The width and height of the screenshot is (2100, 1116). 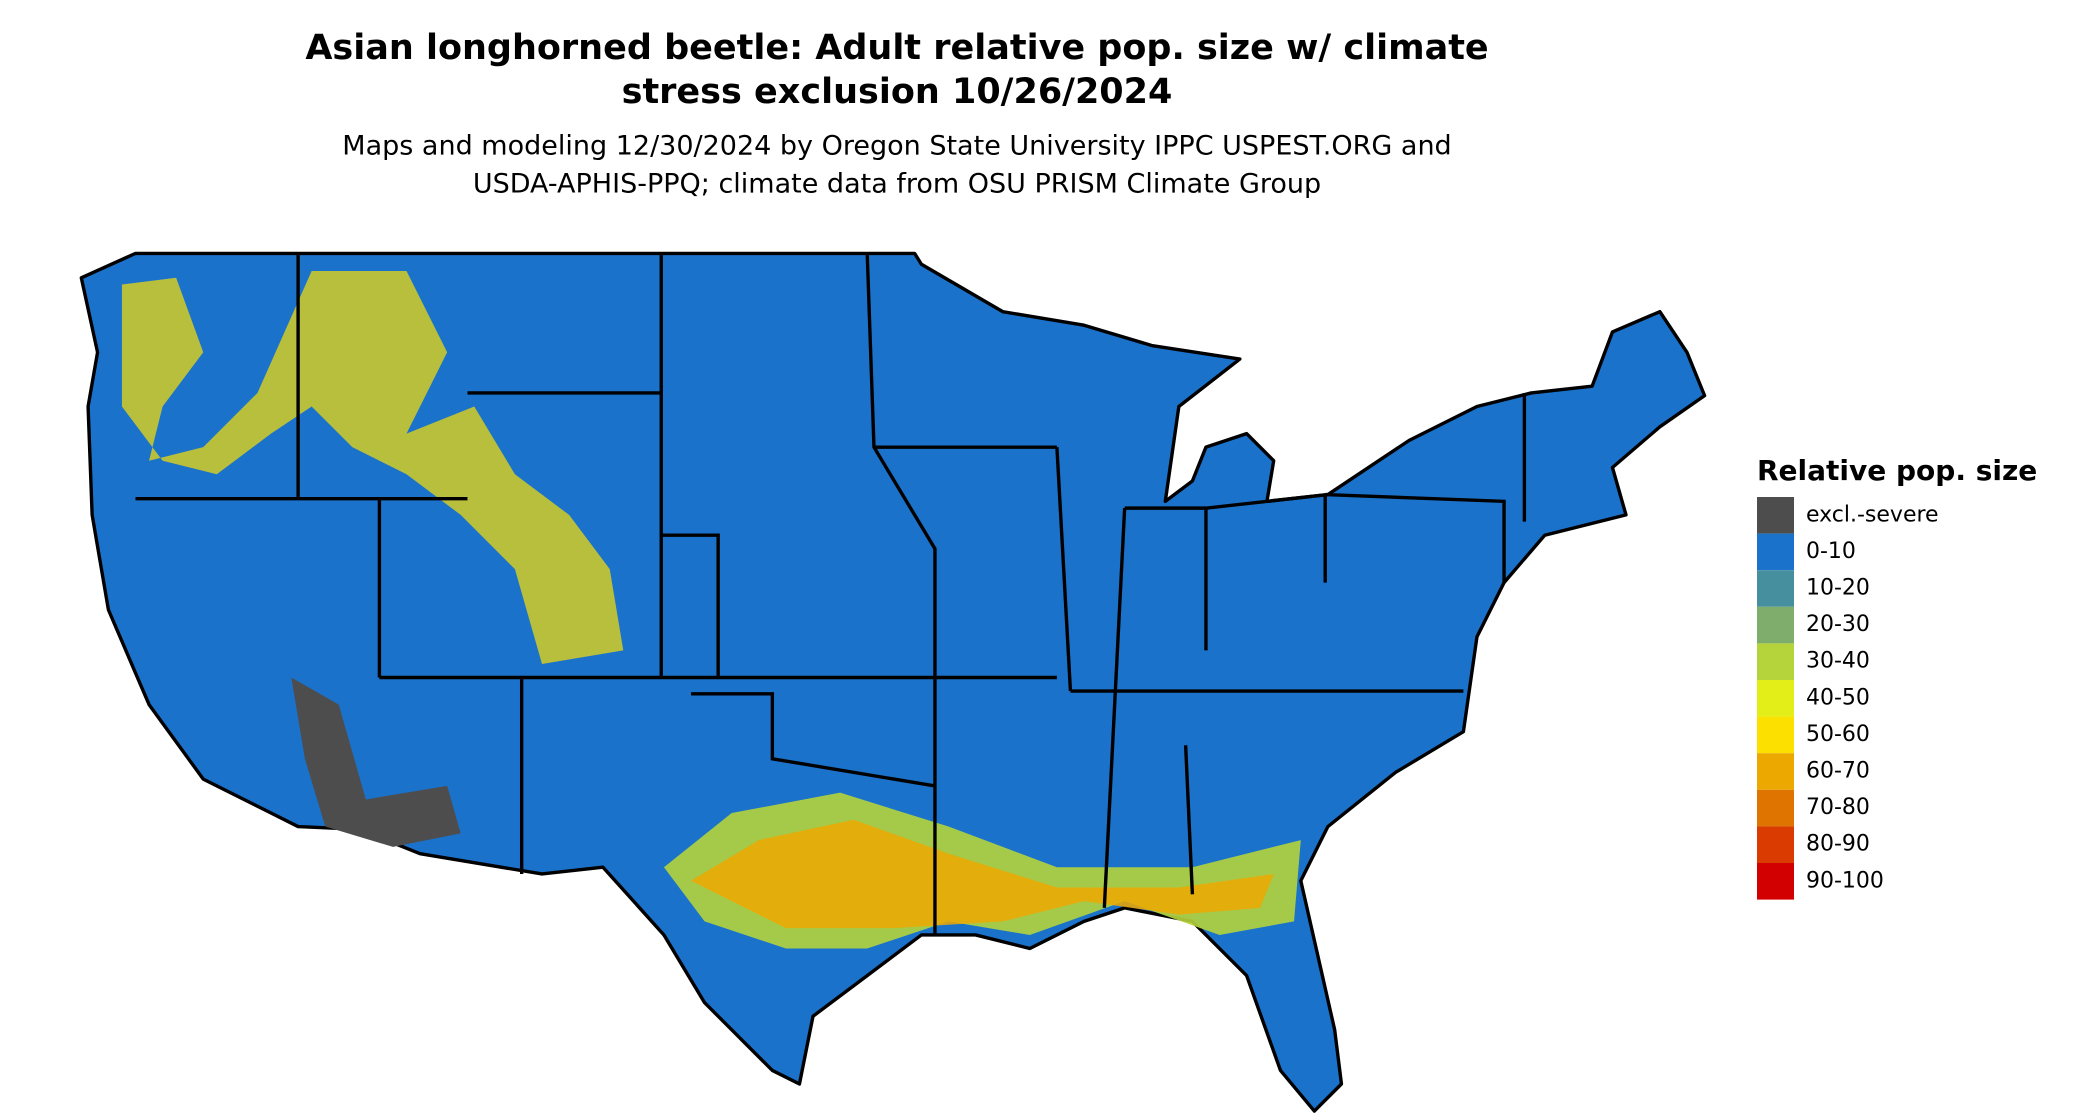 What do you see at coordinates (376, 762) in the screenshot?
I see `excluded-zone` at bounding box center [376, 762].